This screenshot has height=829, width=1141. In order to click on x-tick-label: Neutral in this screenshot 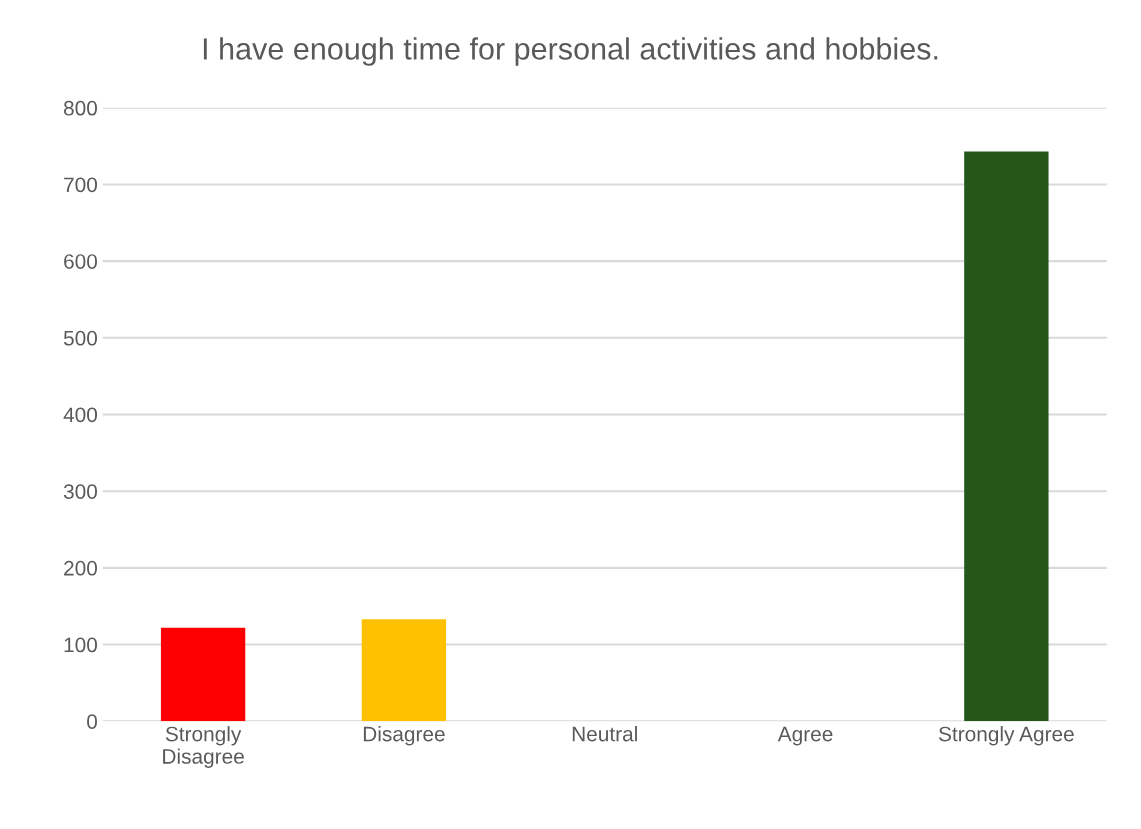, I will do `click(604, 734)`.